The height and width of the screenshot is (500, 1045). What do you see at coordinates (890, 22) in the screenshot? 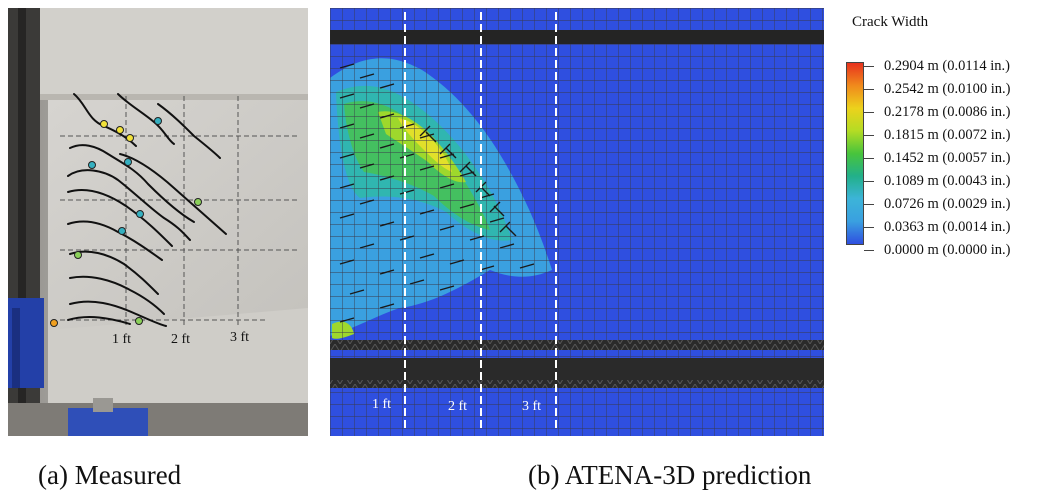
I see `legend-title: Crack Width` at bounding box center [890, 22].